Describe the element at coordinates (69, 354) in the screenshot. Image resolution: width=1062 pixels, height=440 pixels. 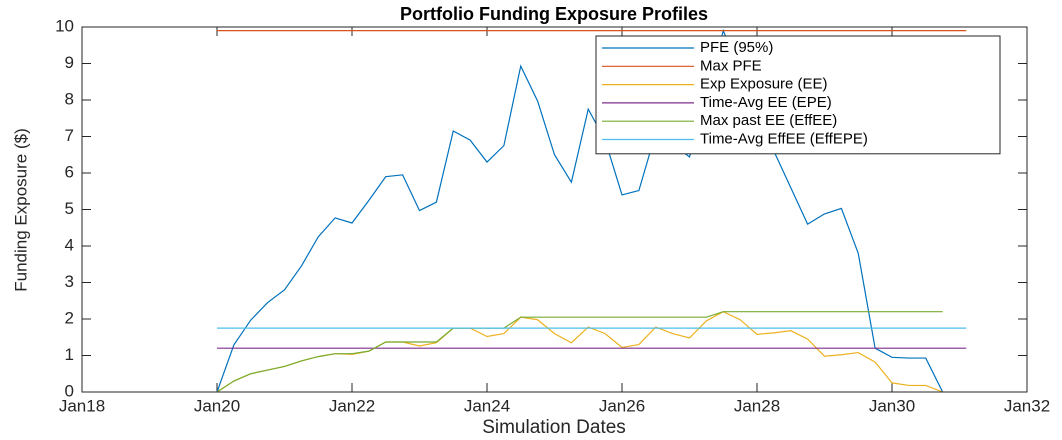
I see `y-tick-label: 1` at that location.